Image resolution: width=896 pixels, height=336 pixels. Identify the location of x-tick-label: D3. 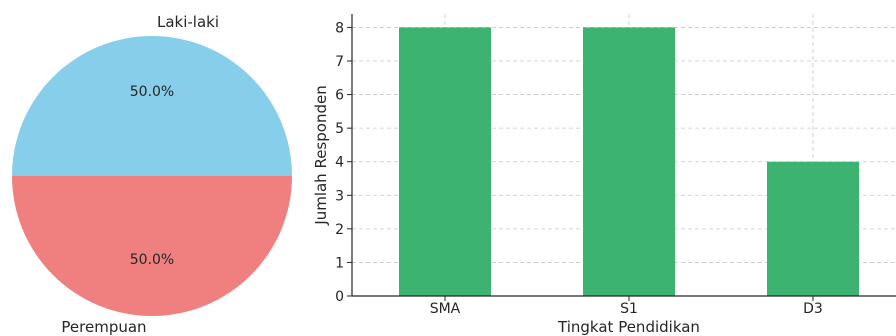
(813, 309).